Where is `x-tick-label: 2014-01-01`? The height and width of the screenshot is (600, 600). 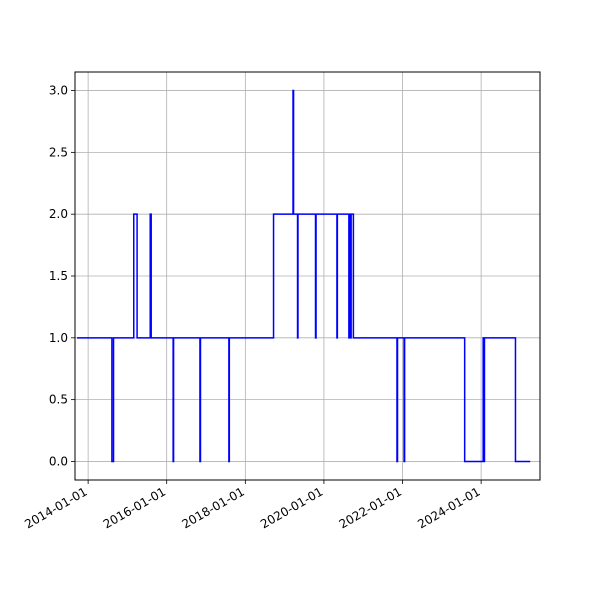 x-tick-label: 2014-01-01 is located at coordinates (55, 507).